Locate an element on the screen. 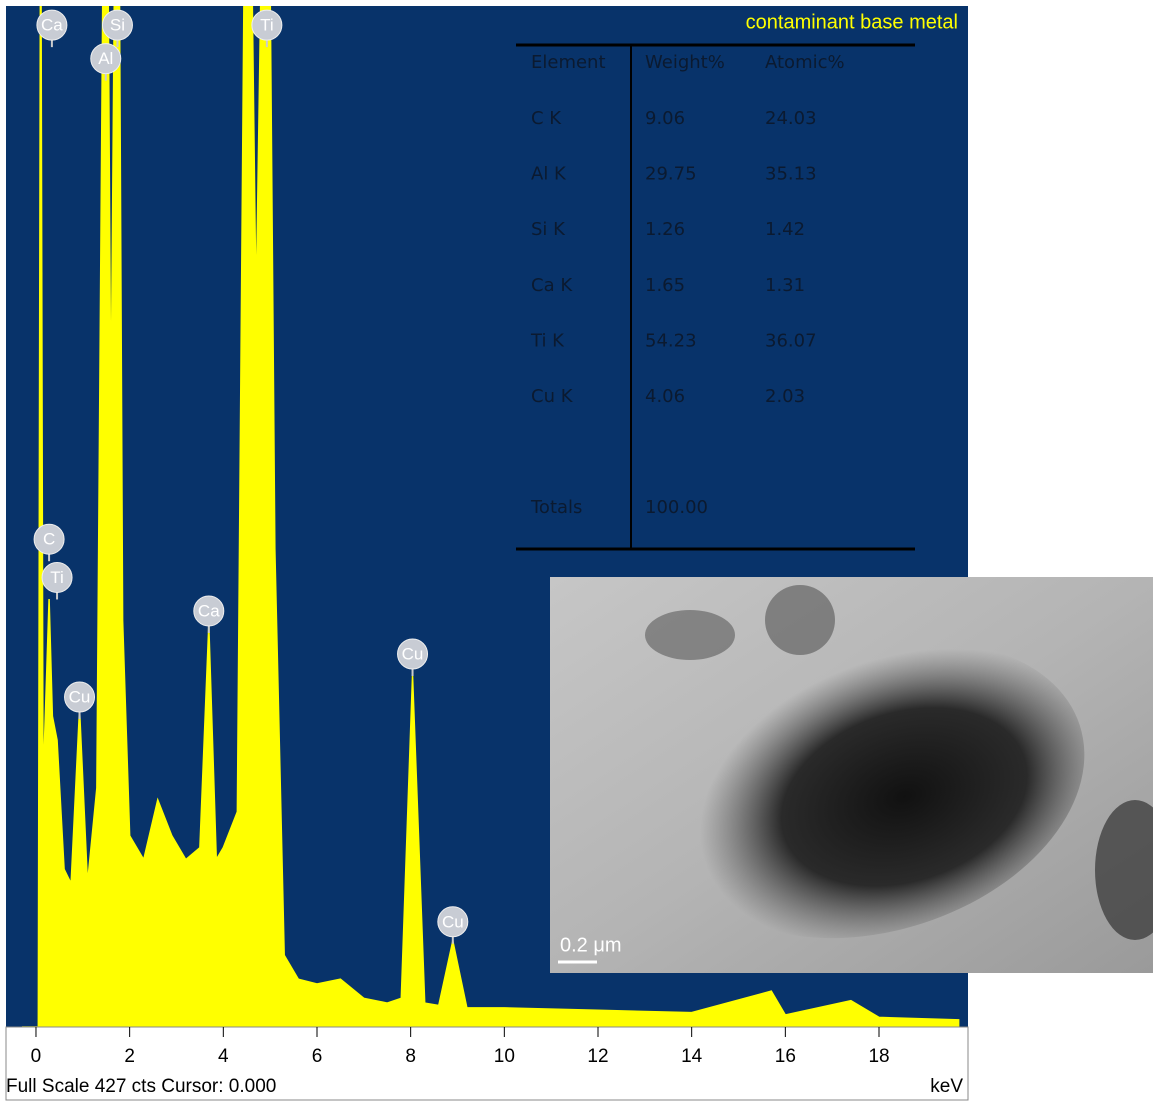 This screenshot has height=1106, width=1153. x-tick-label: 4 is located at coordinates (223, 1056).